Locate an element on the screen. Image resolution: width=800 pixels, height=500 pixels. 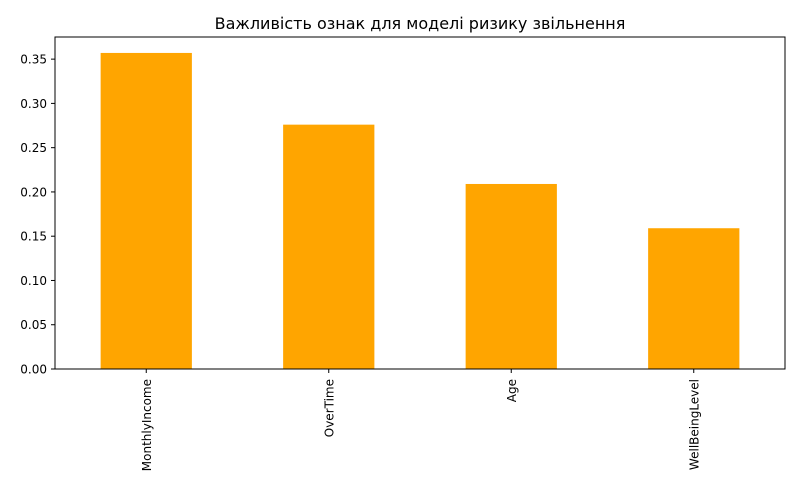
y-tick-label: 0.25 is located at coordinates (33, 148).